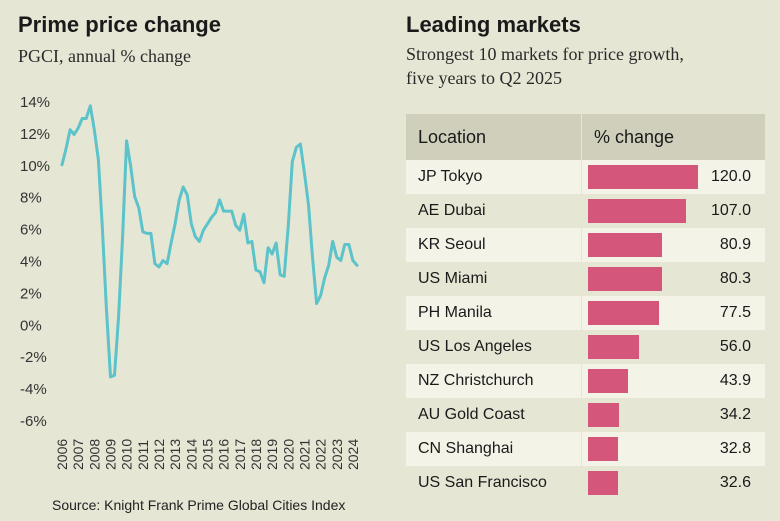  I want to click on row-change-cell: 56.0, so click(673, 347).